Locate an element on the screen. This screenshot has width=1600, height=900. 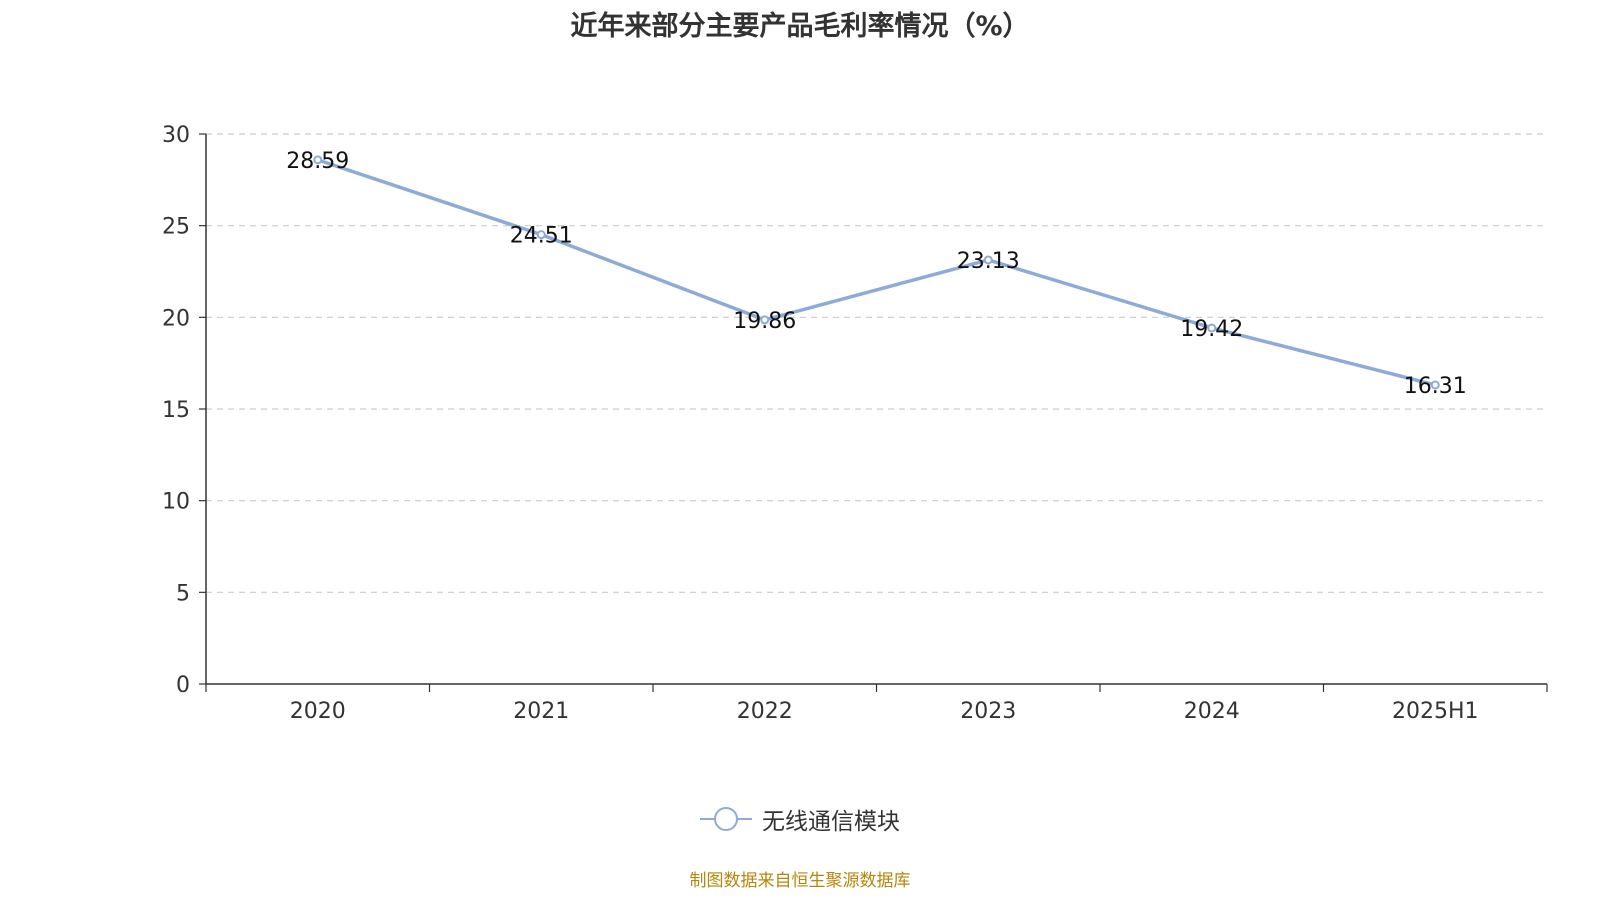
x-tick-label: 2024 is located at coordinates (1212, 711).